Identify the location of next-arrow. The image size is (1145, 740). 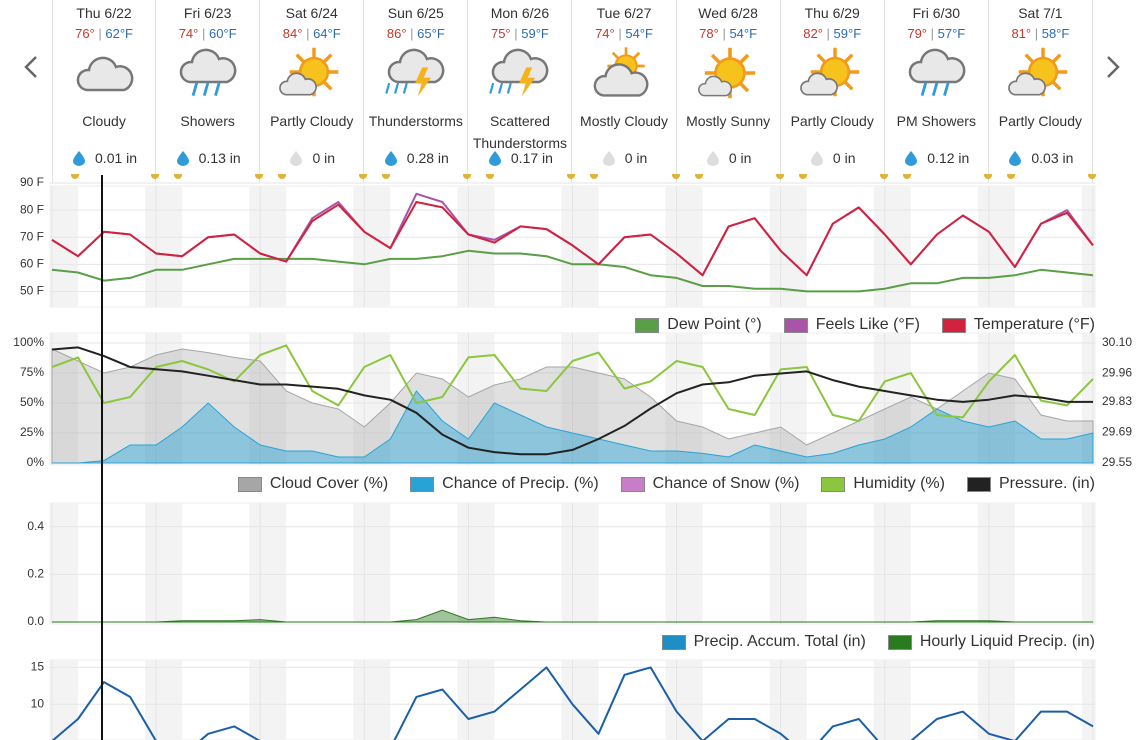
(1113, 67).